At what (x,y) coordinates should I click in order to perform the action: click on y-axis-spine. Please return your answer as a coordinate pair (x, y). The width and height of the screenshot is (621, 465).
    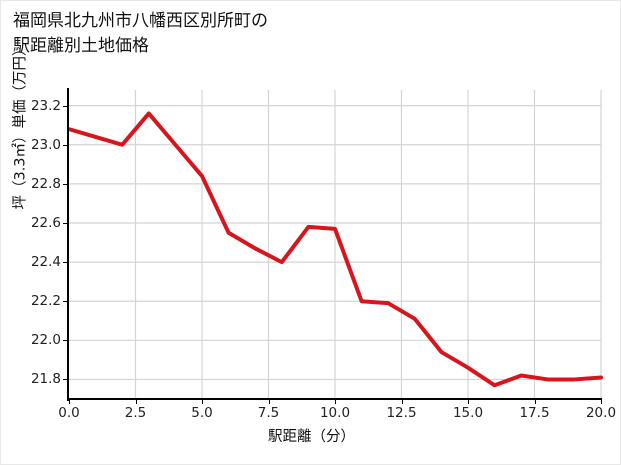
    Looking at the image, I should click on (68, 244).